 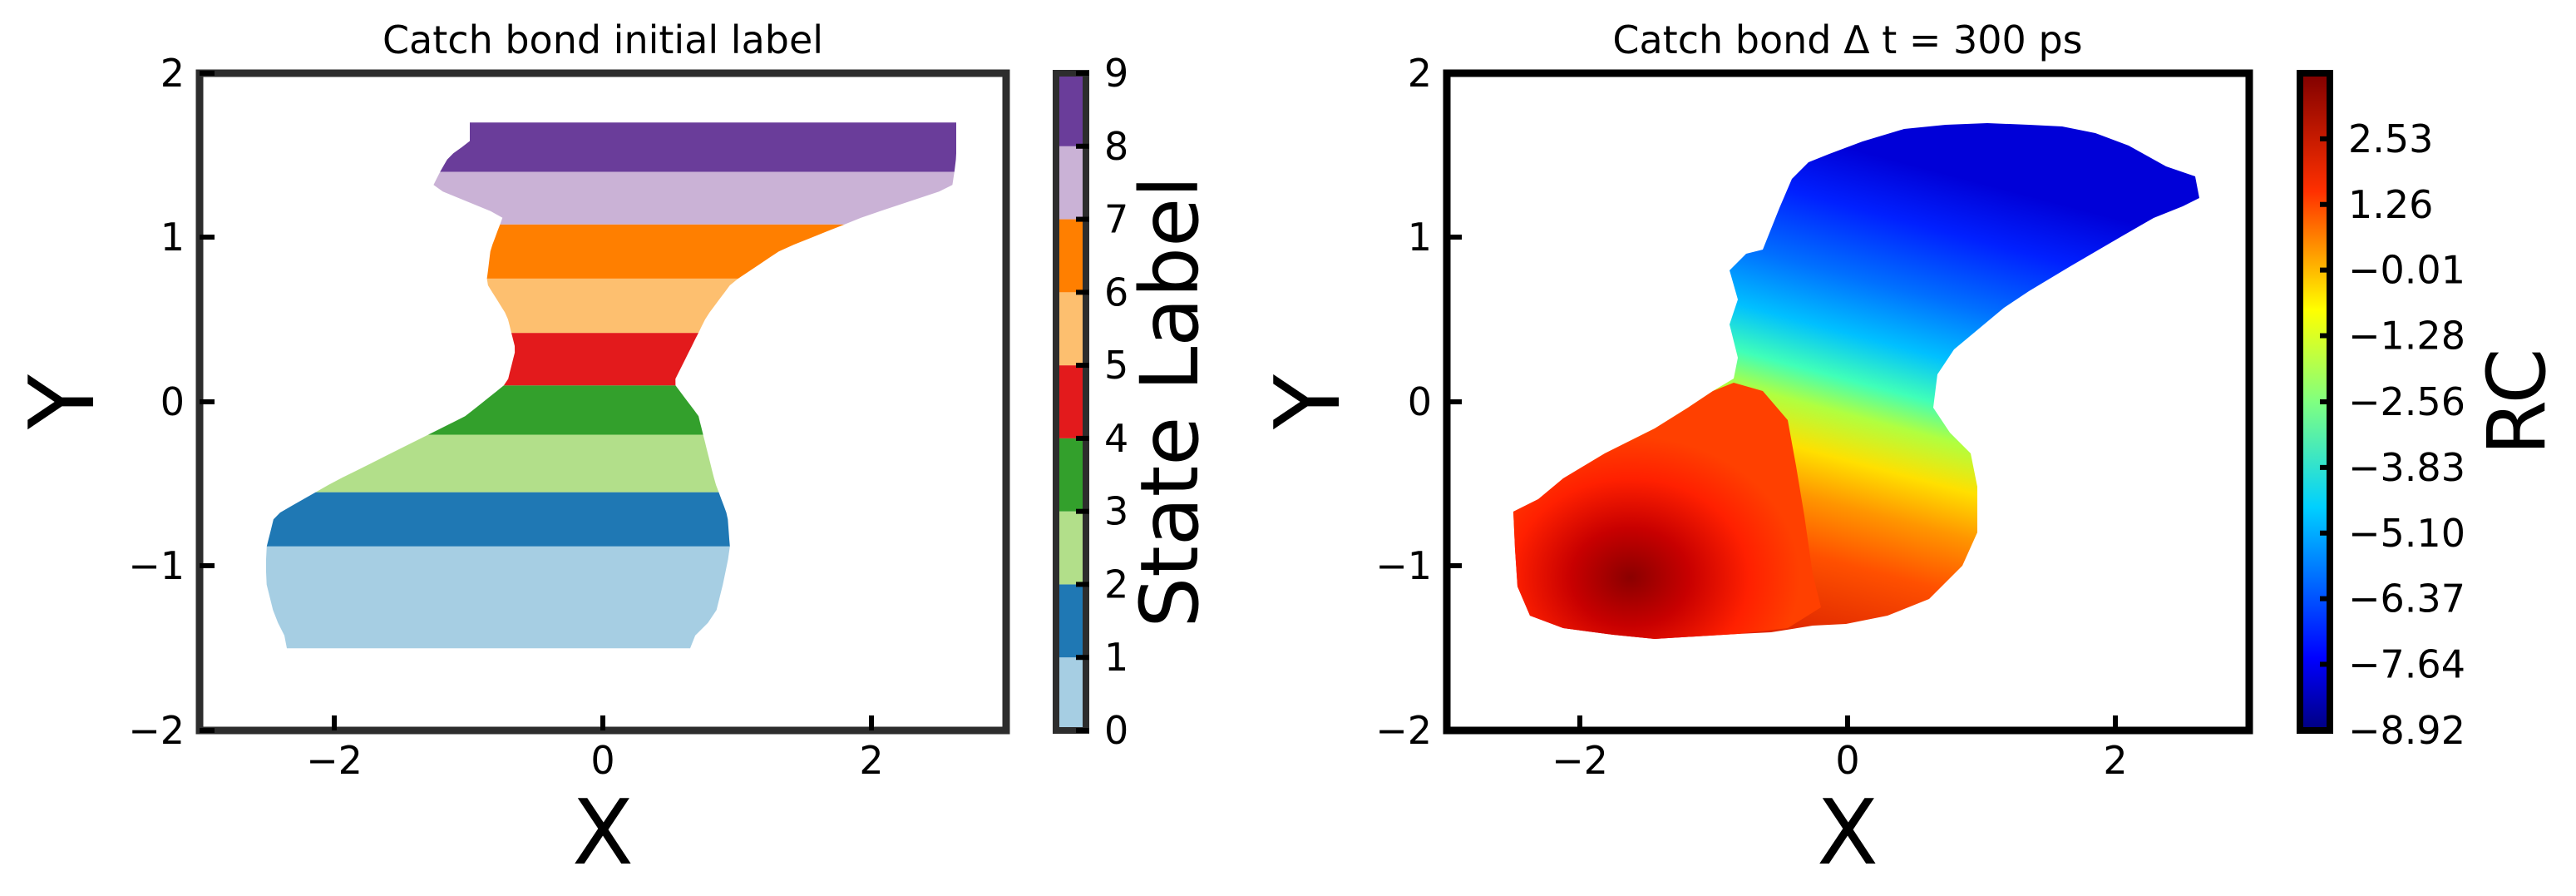 I want to click on right-xtick-label: −2, so click(x=1580, y=760).